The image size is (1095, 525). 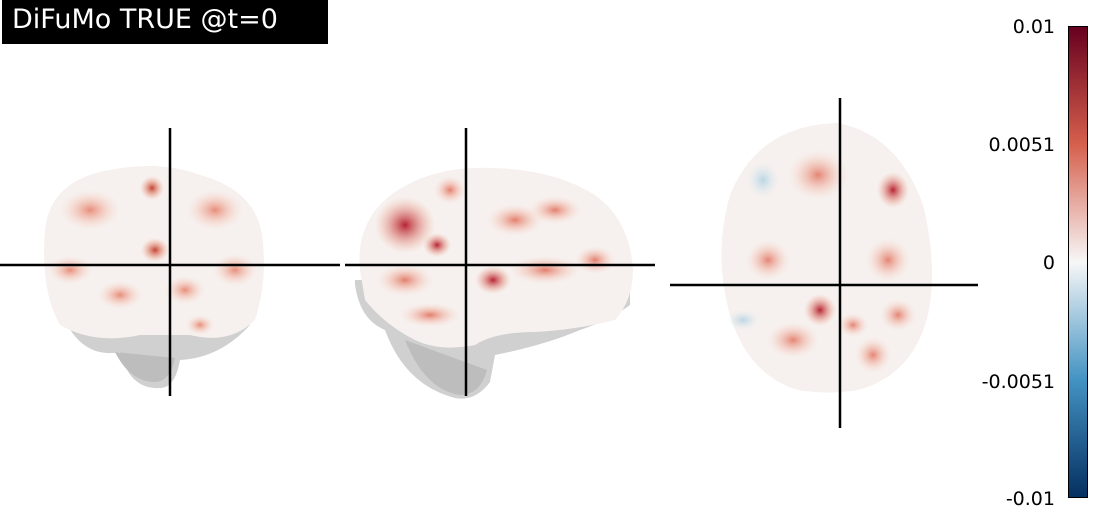 What do you see at coordinates (1048, 263) in the screenshot?
I see `colorbar-tick-zero: 0` at bounding box center [1048, 263].